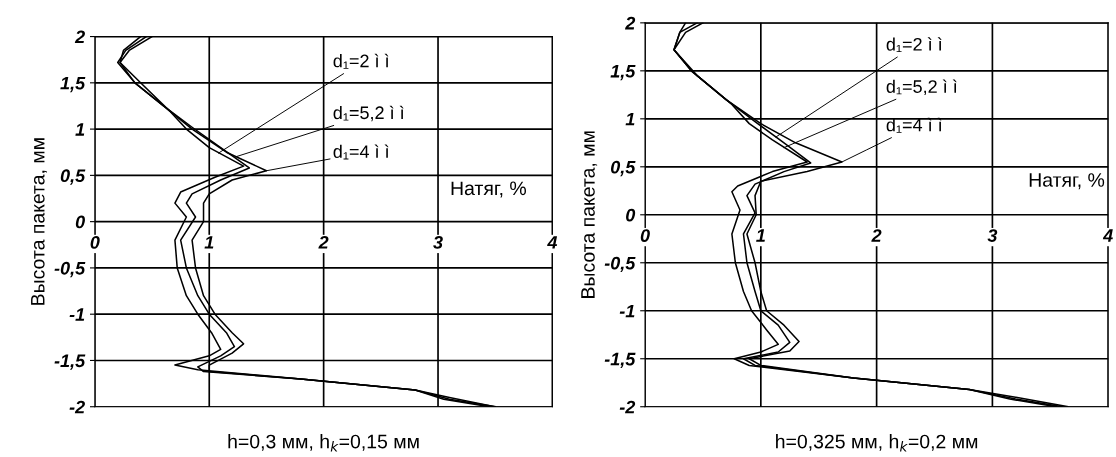 The height and width of the screenshot is (457, 1116). I want to click on annotation: d₁=4 ì ì, so click(361, 152).